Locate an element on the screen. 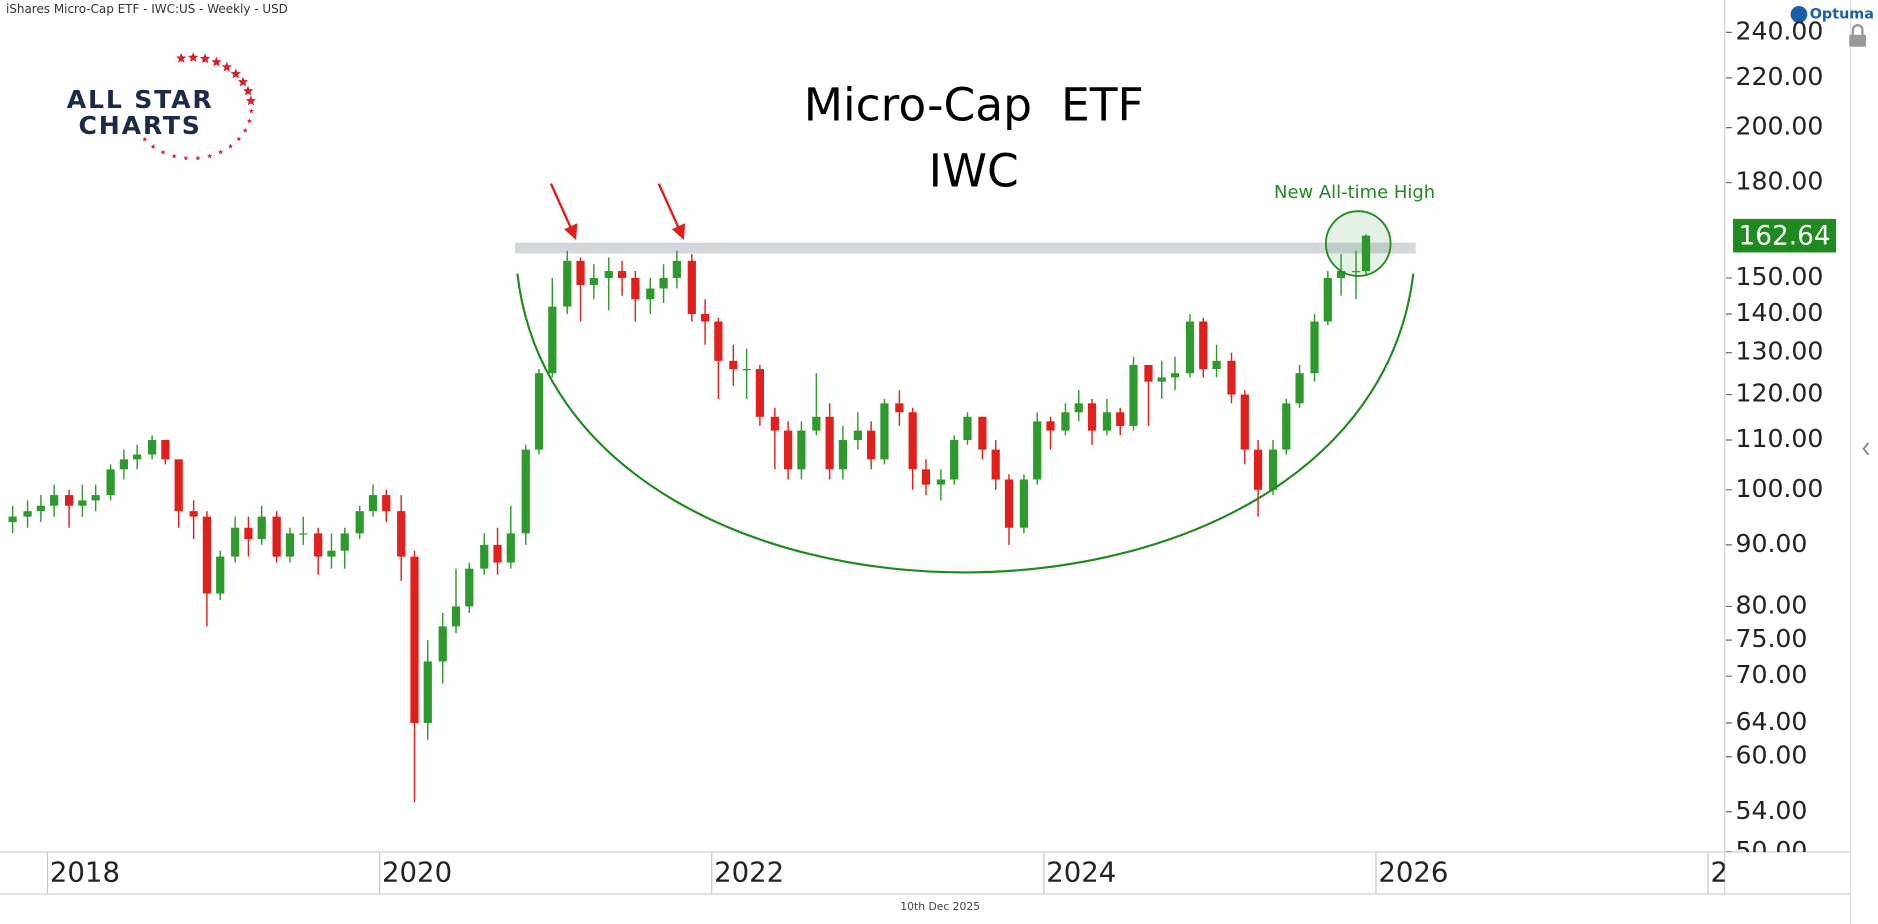 This screenshot has height=924, width=1878. y-tick-label: 120.00 is located at coordinates (1779, 393).